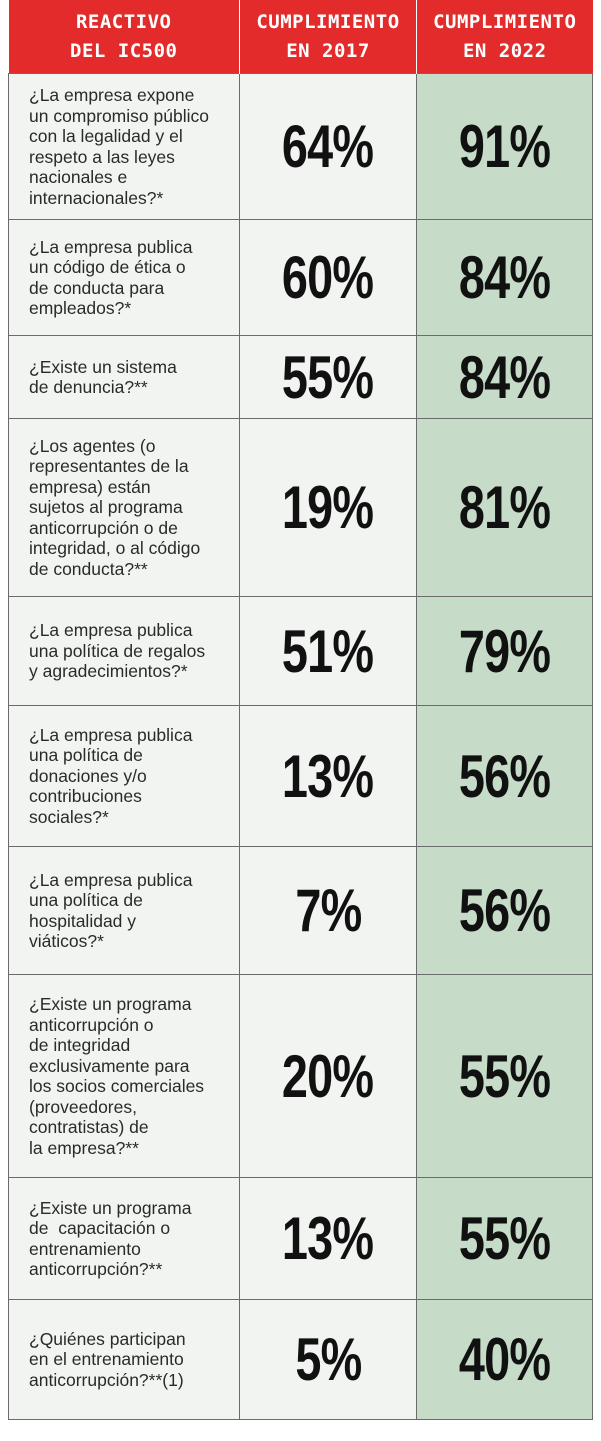 This screenshot has height=1441, width=601. What do you see at coordinates (328, 507) in the screenshot?
I see `value-2017-cell: 19%` at bounding box center [328, 507].